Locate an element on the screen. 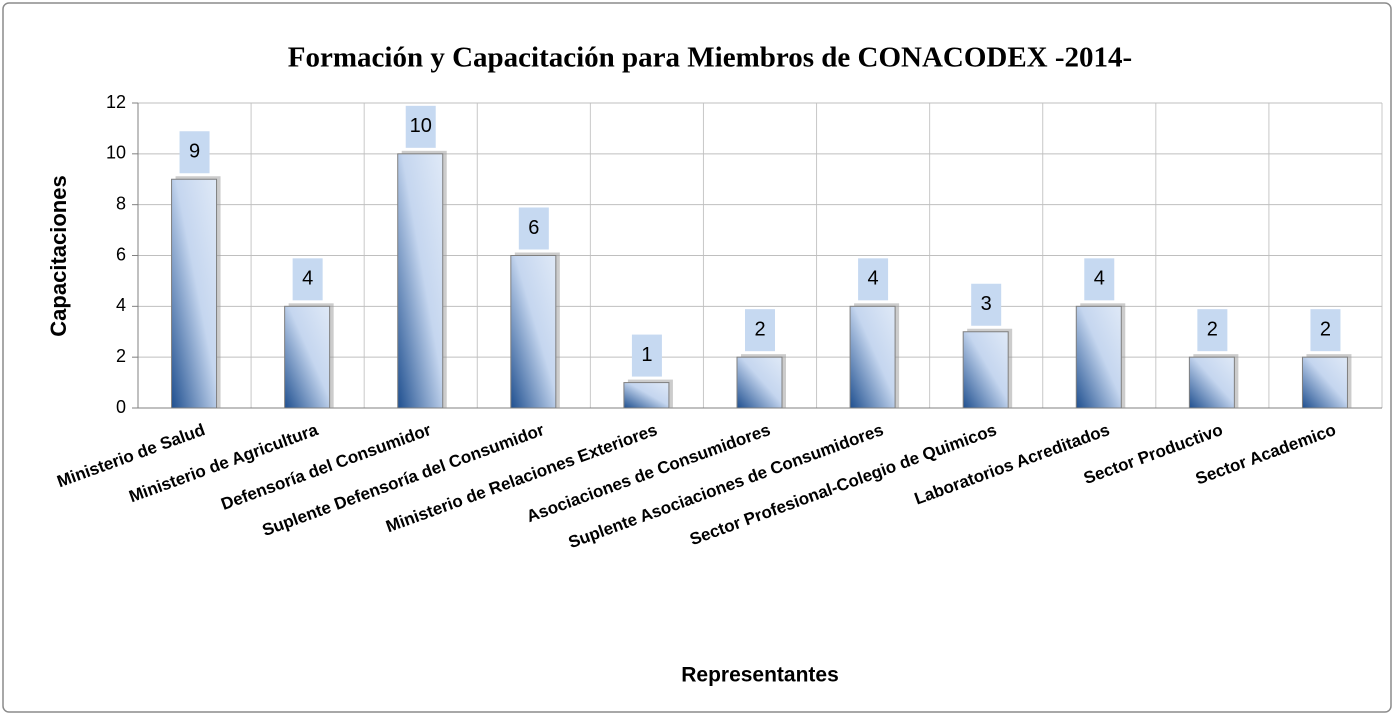 The width and height of the screenshot is (1396, 717). y-tick-label: 2 is located at coordinates (121, 356).